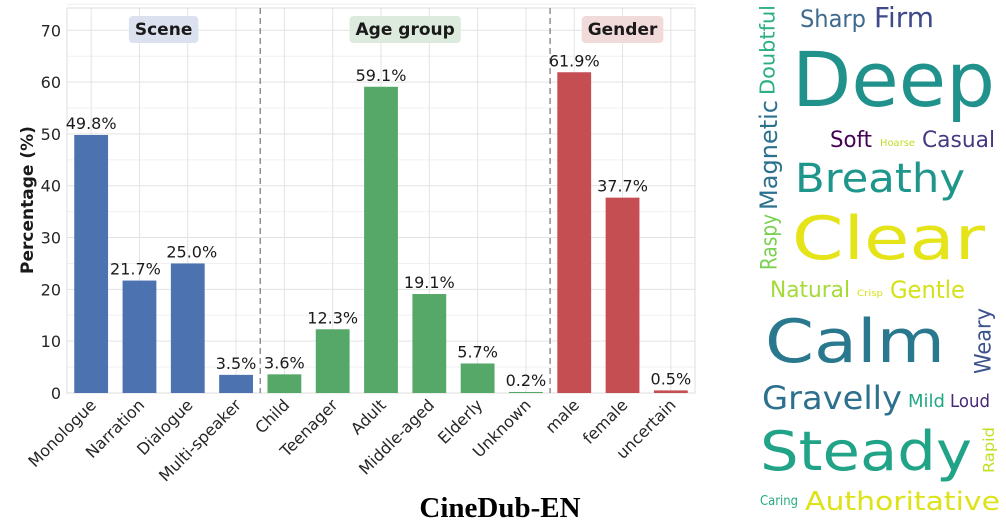  What do you see at coordinates (191, 251) in the screenshot?
I see `data-label: 25.0%` at bounding box center [191, 251].